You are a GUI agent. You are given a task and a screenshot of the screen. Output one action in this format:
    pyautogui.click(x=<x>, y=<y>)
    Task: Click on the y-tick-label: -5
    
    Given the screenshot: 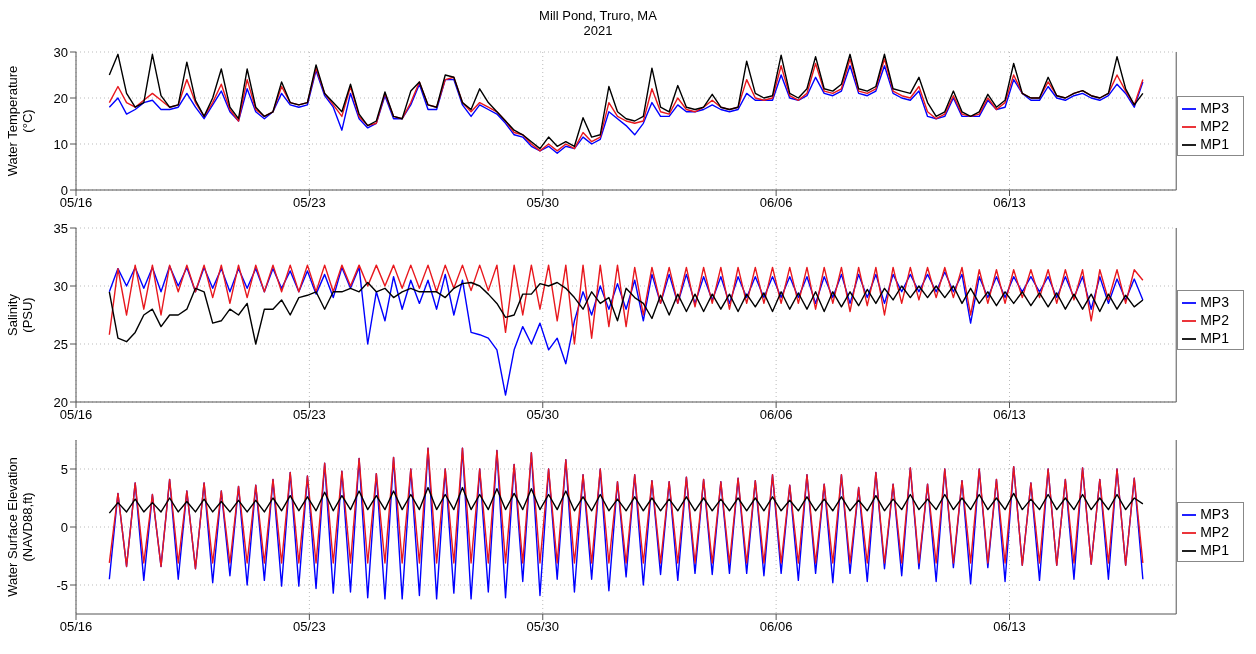 What is the action you would take?
    pyautogui.click(x=62, y=585)
    